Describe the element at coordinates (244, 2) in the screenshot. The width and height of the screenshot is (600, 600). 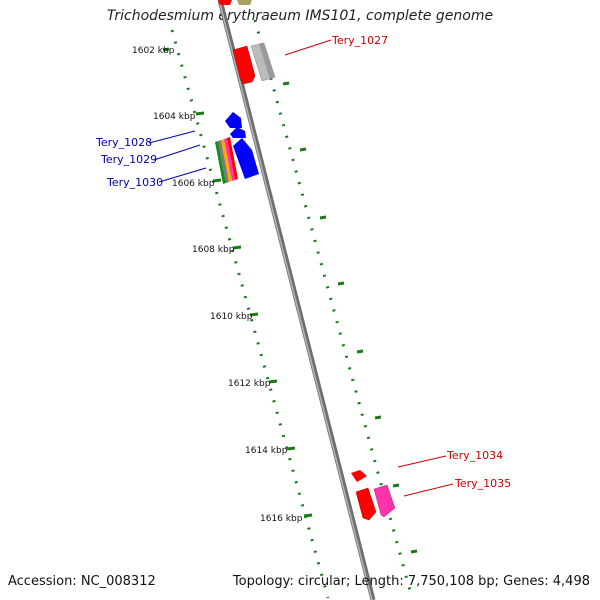
I see `gene-top-olive` at that location.